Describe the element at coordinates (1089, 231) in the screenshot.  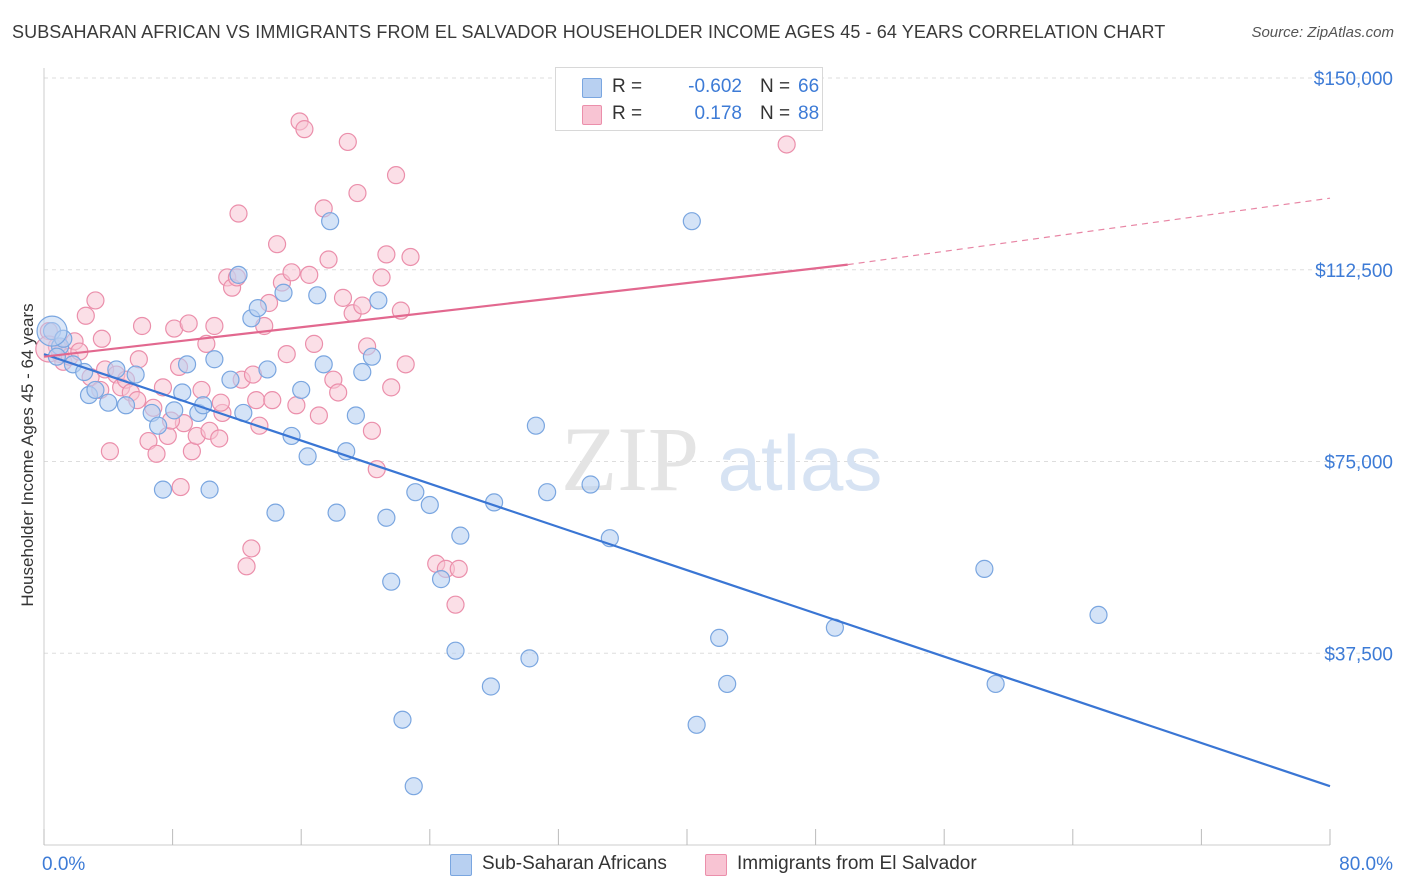
I see `trend-line-el-salvador-extension` at that location.